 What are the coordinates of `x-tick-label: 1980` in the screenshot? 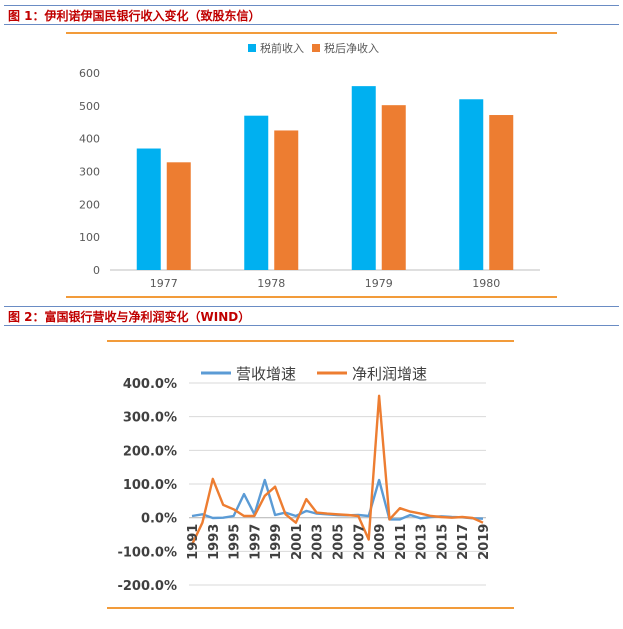 It's located at (486, 283).